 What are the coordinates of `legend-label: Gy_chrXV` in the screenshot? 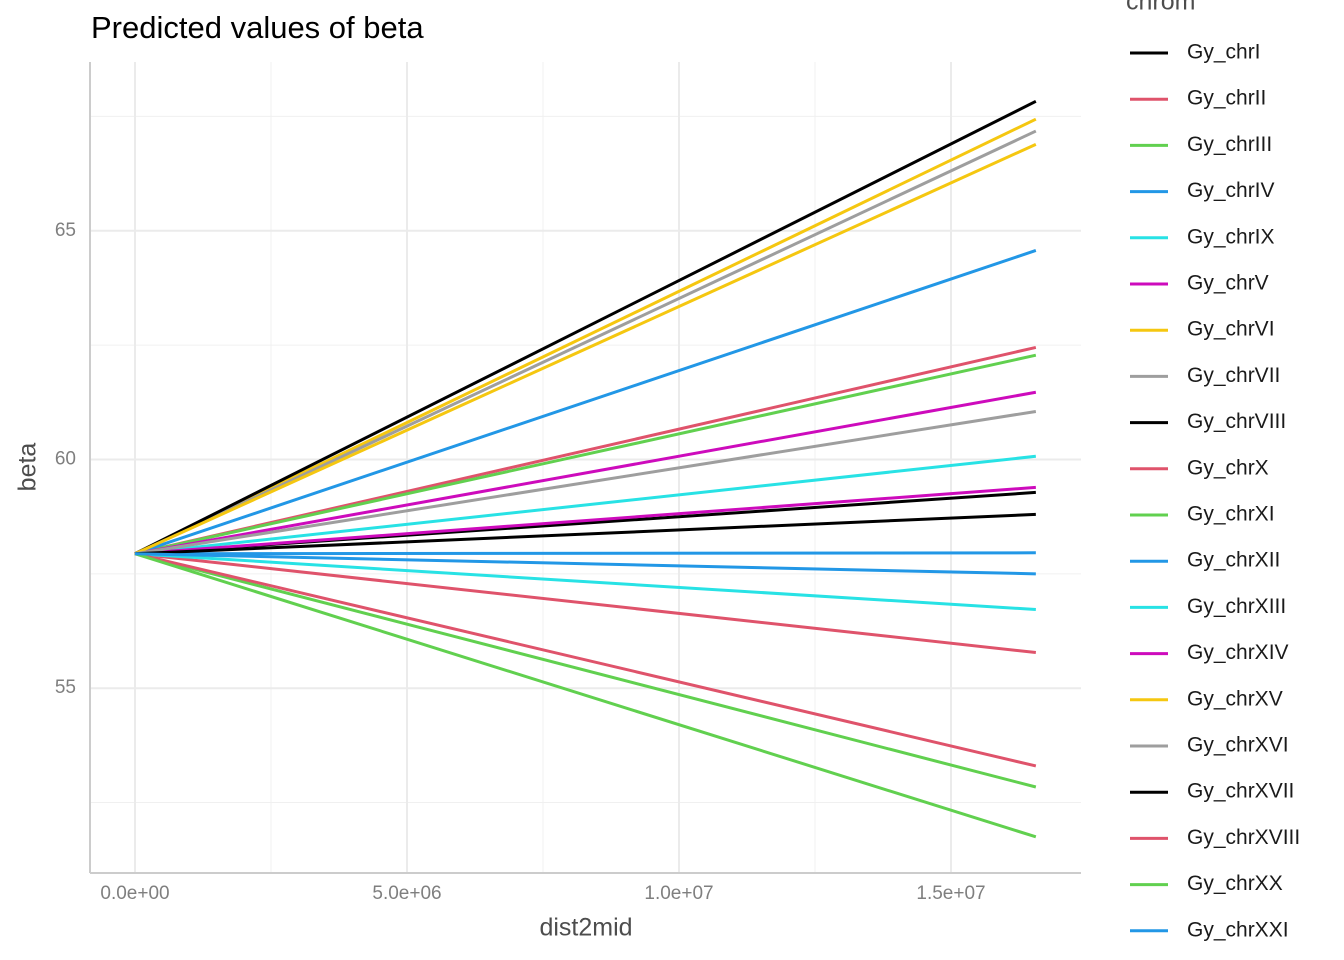 It's located at (1235, 698).